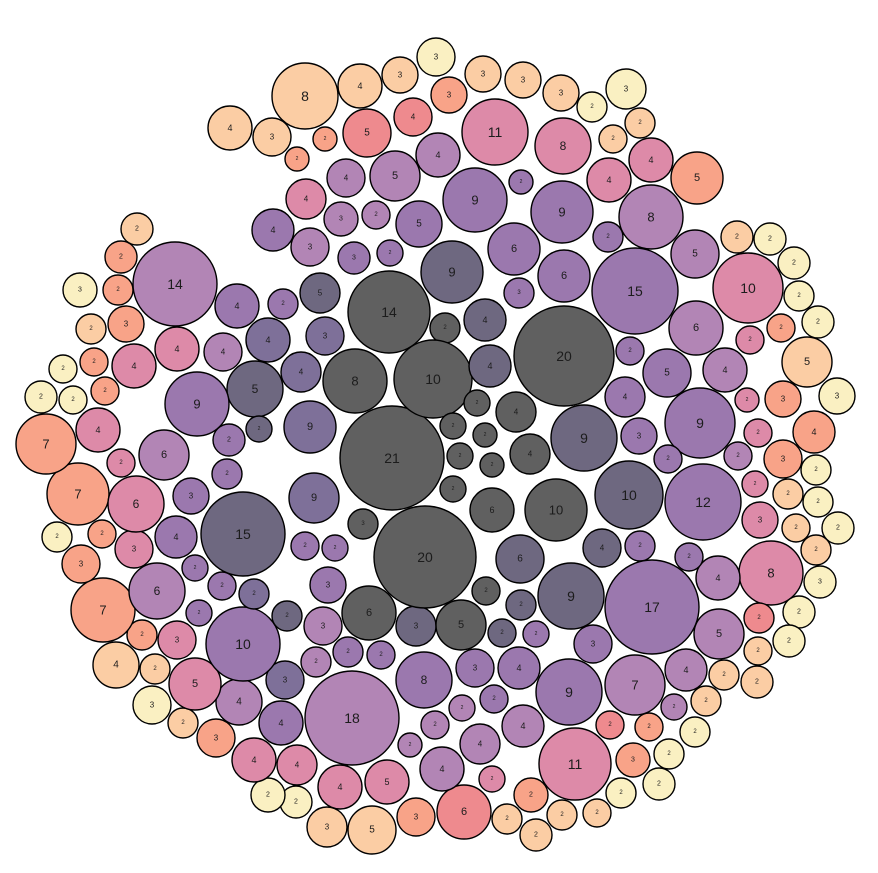 This screenshot has width=878, height=873. Describe the element at coordinates (748, 288) in the screenshot. I see `bubble: 10` at that location.